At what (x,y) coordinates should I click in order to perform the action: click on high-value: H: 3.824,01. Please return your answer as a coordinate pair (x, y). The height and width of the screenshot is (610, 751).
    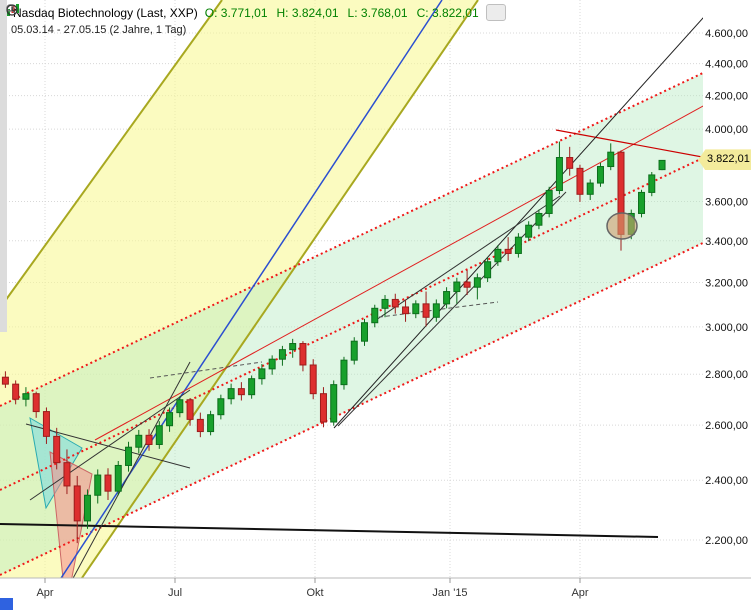
    Looking at the image, I should click on (307, 12).